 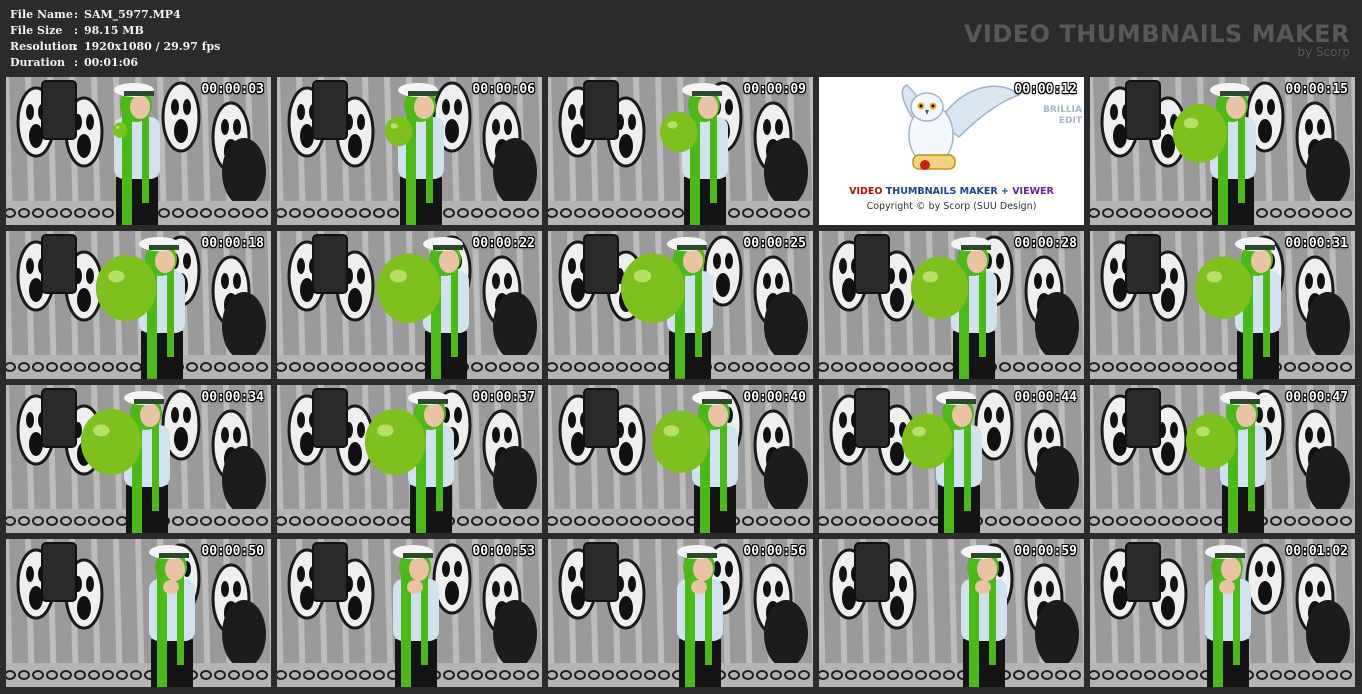 I want to click on timestamp-label: 00:00:37, so click(x=503, y=397).